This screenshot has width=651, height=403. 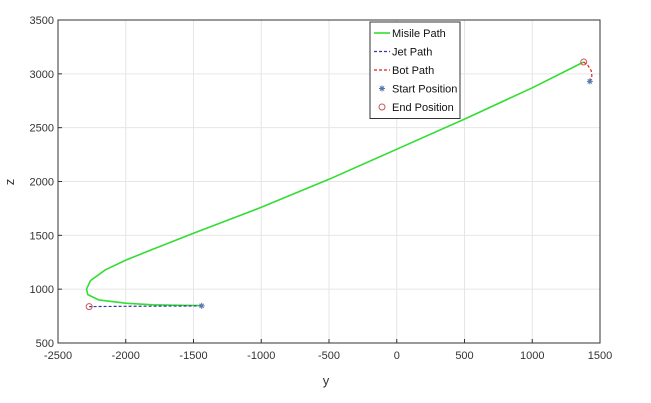 What do you see at coordinates (126, 356) in the screenshot?
I see `x-tick-label: -2000` at bounding box center [126, 356].